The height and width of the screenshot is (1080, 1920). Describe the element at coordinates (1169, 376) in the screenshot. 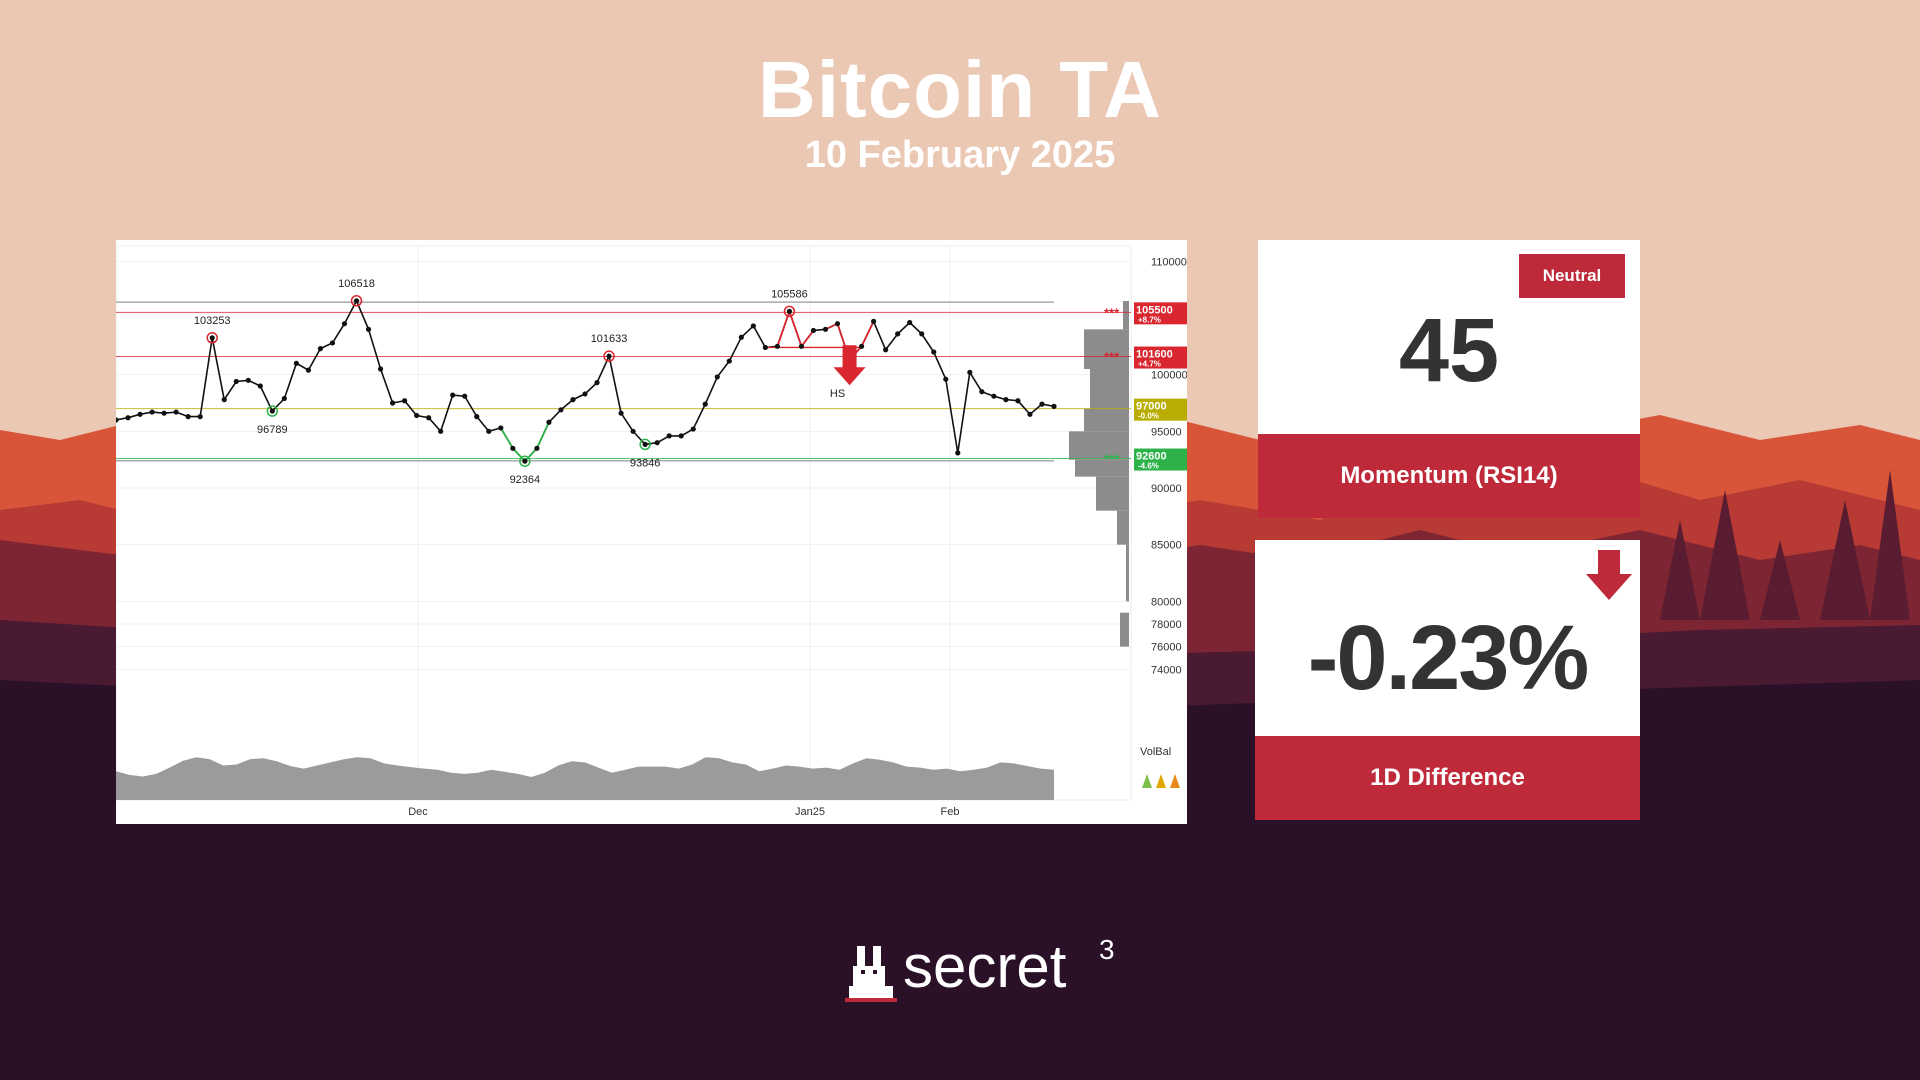

I see `y-tick-label: 100000` at that location.